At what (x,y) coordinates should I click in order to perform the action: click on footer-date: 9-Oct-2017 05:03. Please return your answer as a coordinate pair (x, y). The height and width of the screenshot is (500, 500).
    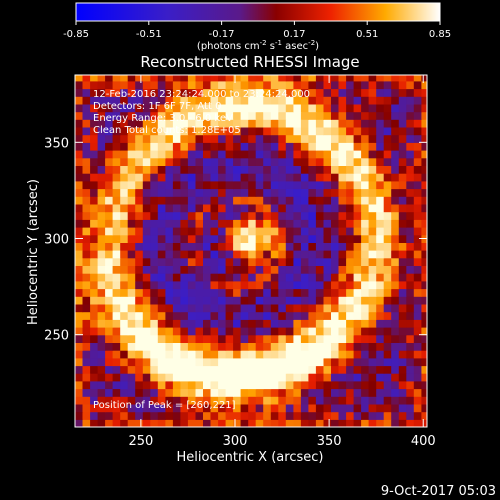
    Looking at the image, I should click on (438, 491).